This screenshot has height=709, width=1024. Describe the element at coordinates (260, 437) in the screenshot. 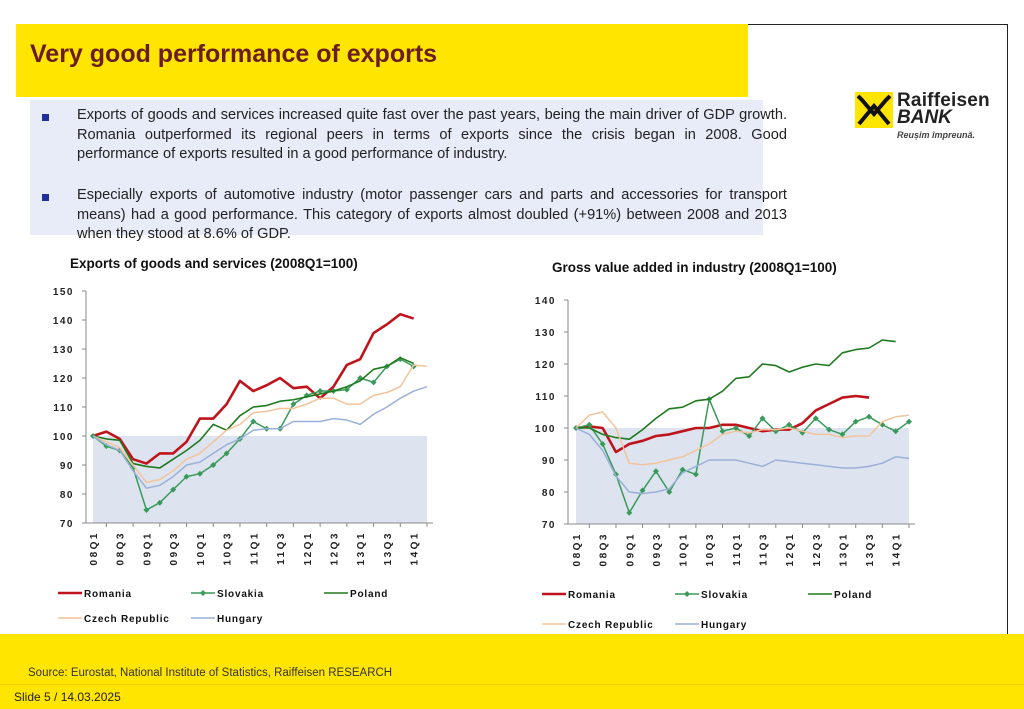

I see `series-line-hungary` at that location.